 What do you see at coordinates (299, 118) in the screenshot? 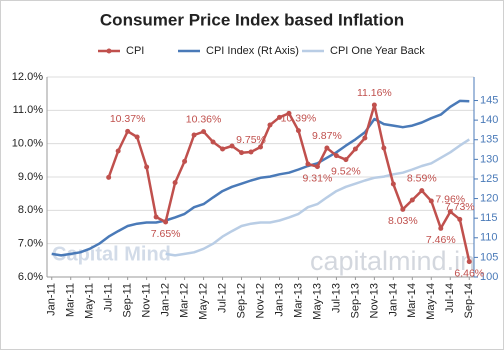
I see `data-label: 10.39%` at bounding box center [299, 118].